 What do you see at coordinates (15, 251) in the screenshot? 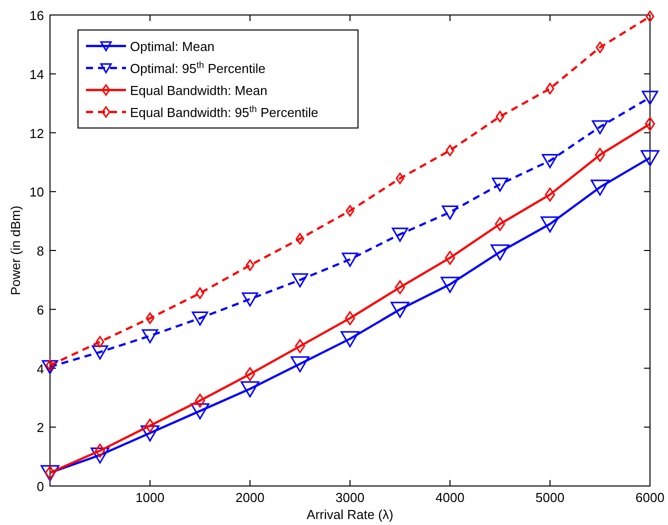
I see `y-axis-title: Power (in dBm)` at bounding box center [15, 251].